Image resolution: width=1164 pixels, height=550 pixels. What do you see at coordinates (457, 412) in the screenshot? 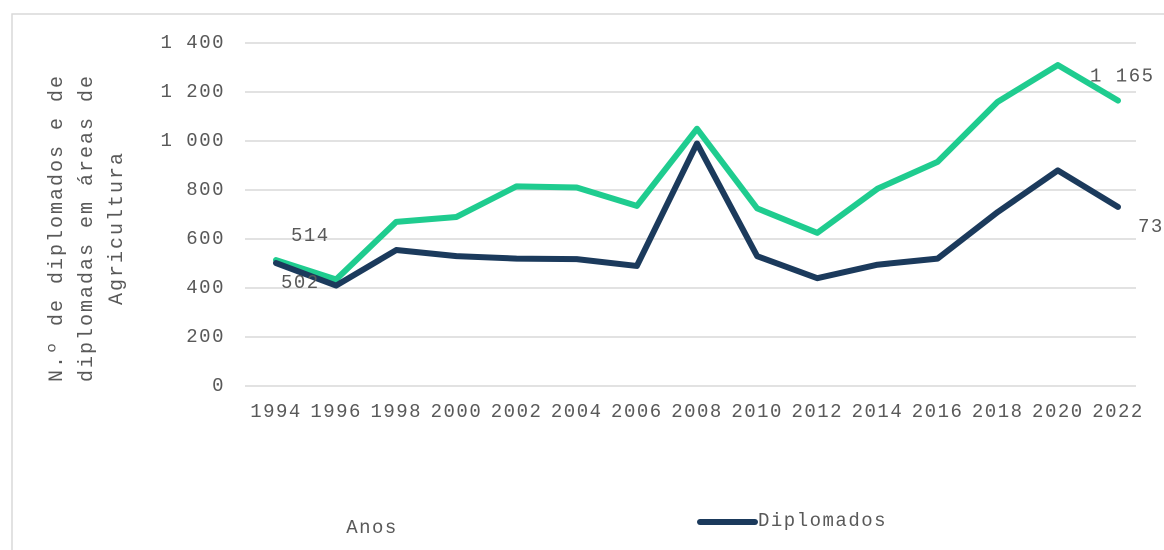
I see `x-tick-label: 2000` at bounding box center [457, 412].